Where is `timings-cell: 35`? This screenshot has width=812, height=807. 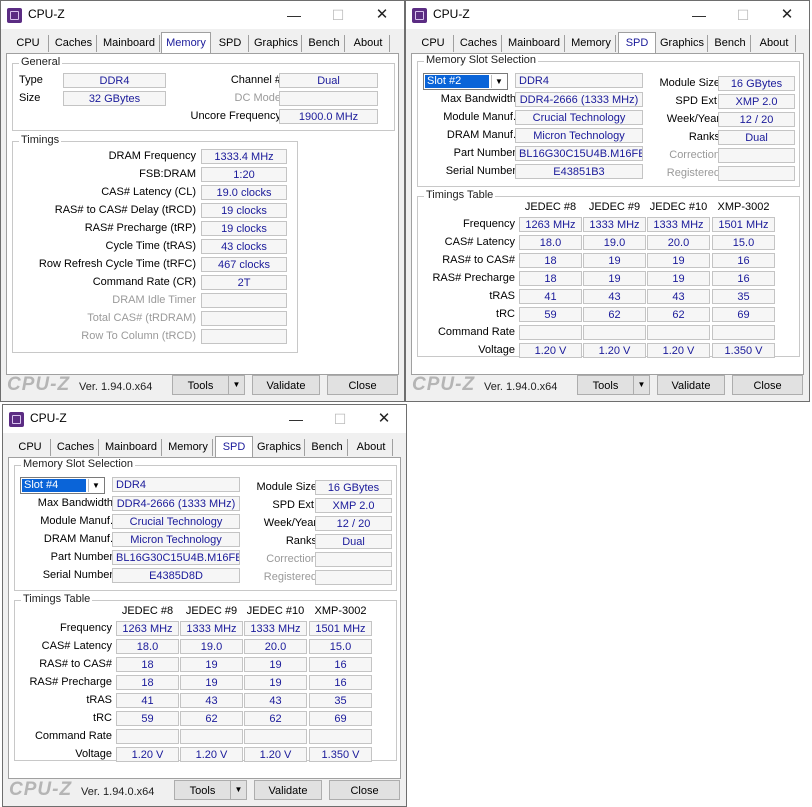 timings-cell: 35 is located at coordinates (743, 296).